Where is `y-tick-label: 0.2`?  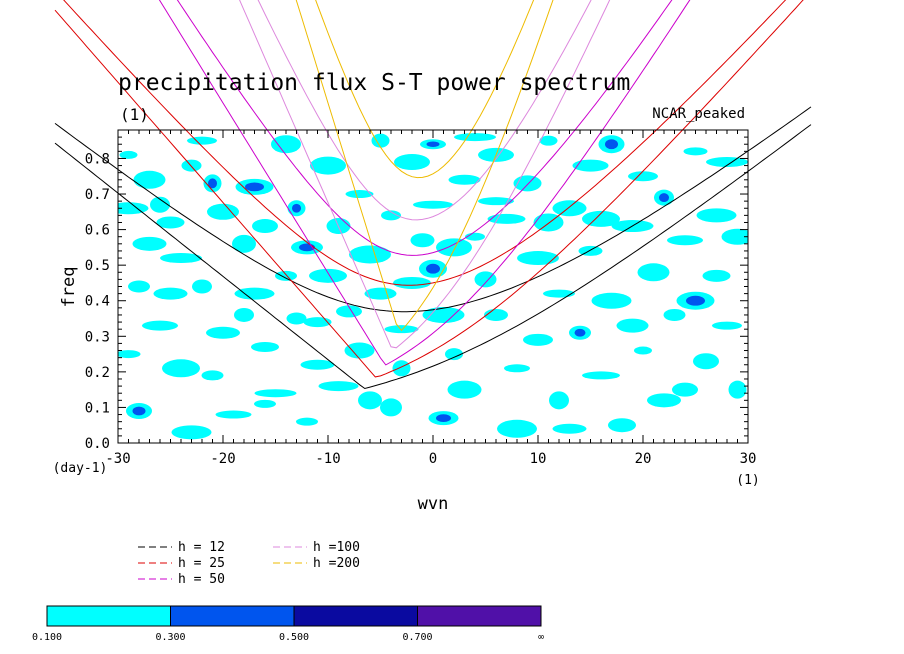 y-tick-label: 0.2 is located at coordinates (97, 373).